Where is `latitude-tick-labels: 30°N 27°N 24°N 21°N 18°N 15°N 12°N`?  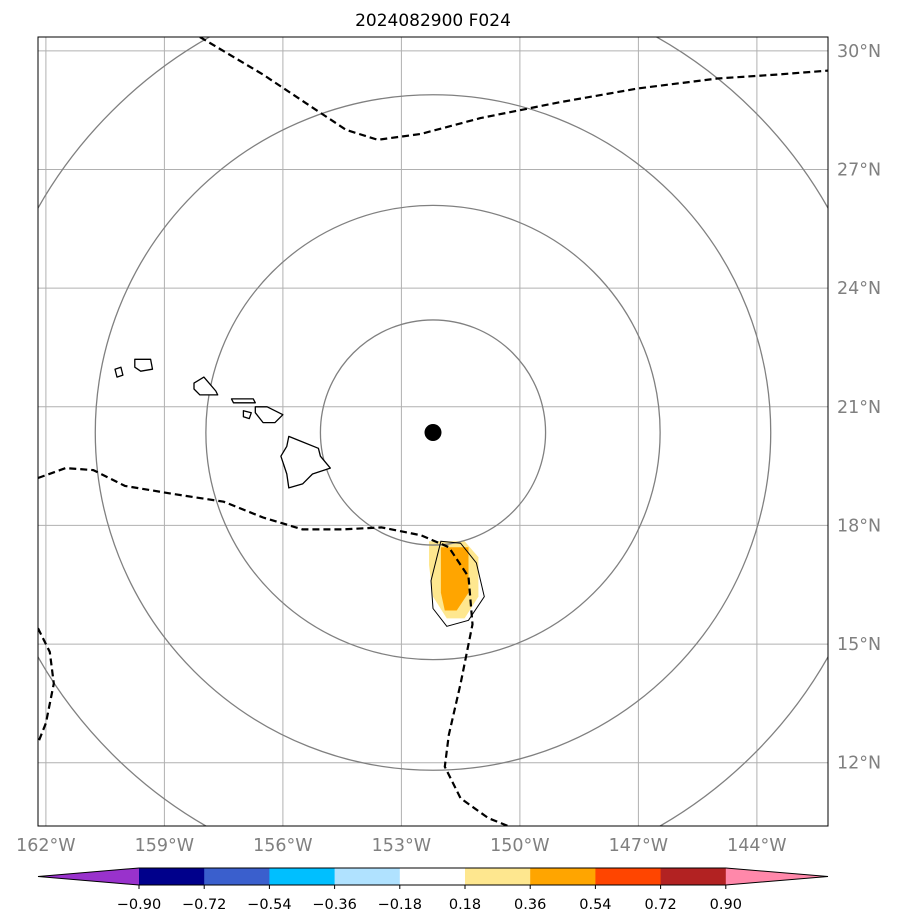 latitude-tick-labels: 30°N 27°N 24°N 21°N 18°N 15°N 12°N is located at coordinates (859, 408).